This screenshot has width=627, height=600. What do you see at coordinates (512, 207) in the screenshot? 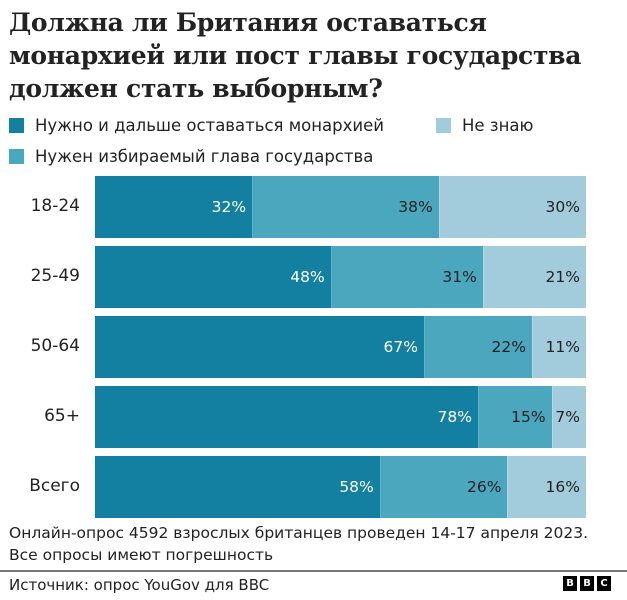
I see `bar-segment-dont-know: 30%` at bounding box center [512, 207].